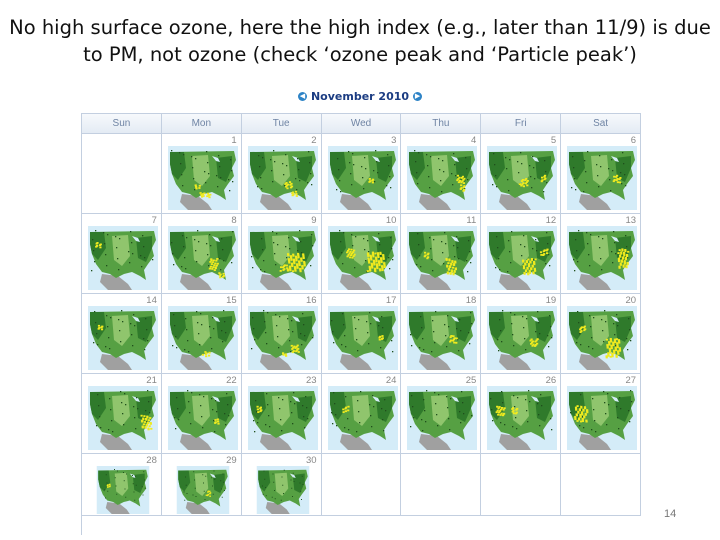 The width and height of the screenshot is (720, 540). Describe the element at coordinates (551, 300) in the screenshot. I see `day-number: 19` at that location.